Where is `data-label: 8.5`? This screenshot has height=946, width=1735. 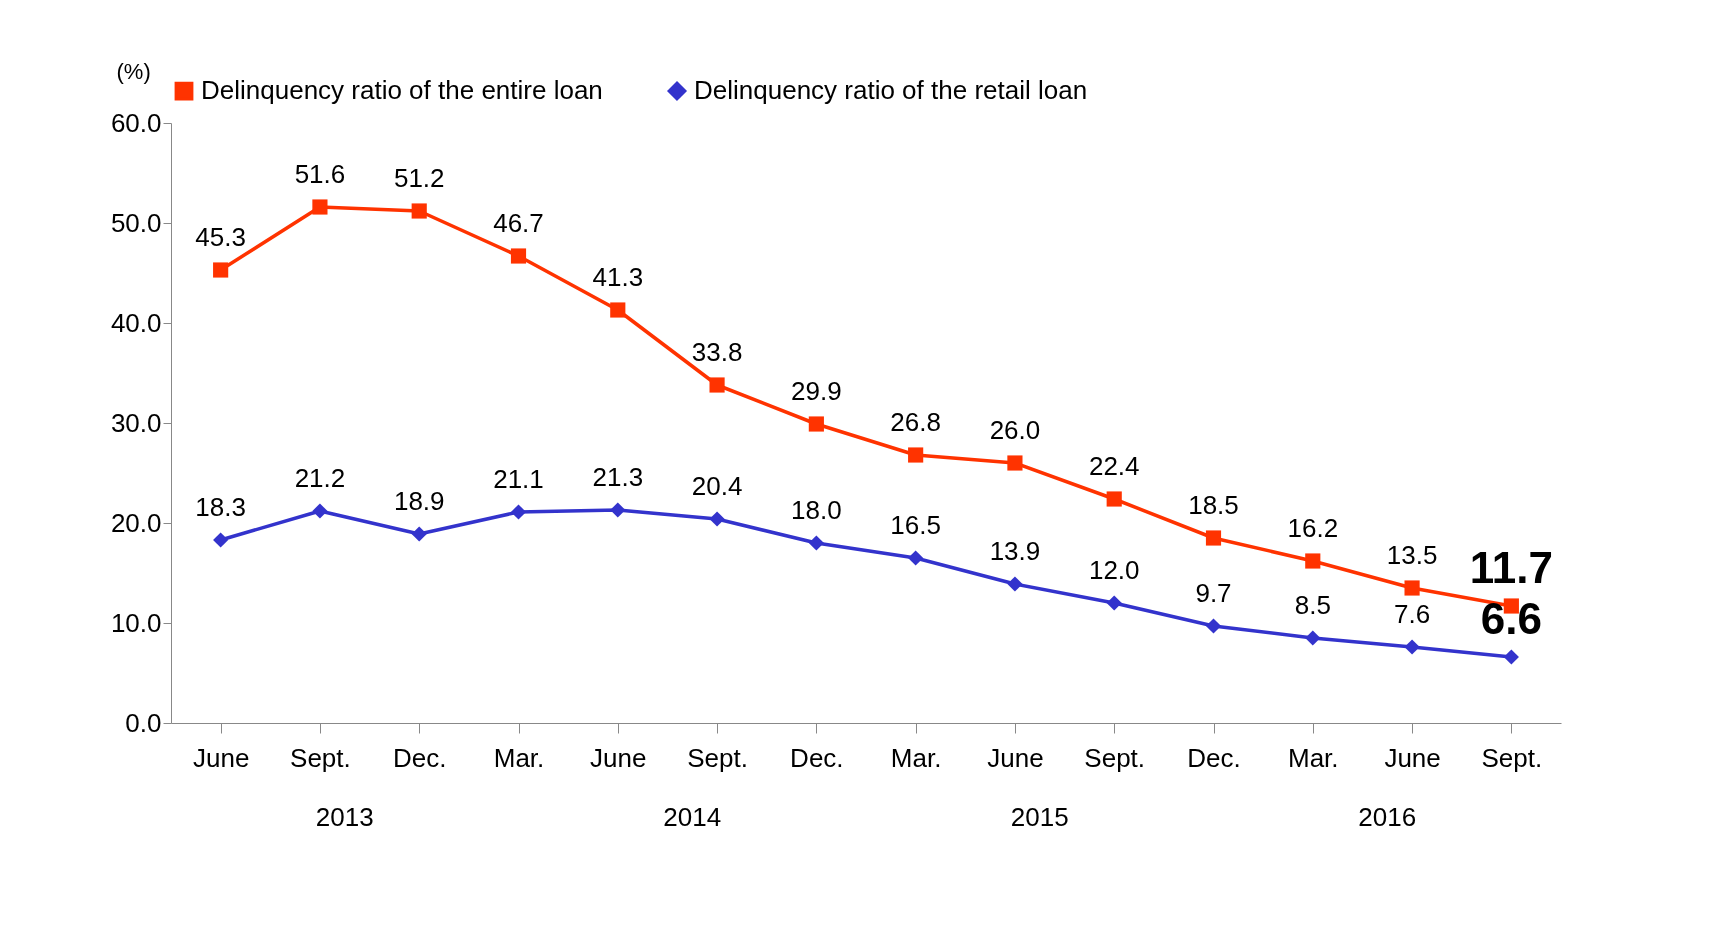 data-label: 8.5 is located at coordinates (1312, 605).